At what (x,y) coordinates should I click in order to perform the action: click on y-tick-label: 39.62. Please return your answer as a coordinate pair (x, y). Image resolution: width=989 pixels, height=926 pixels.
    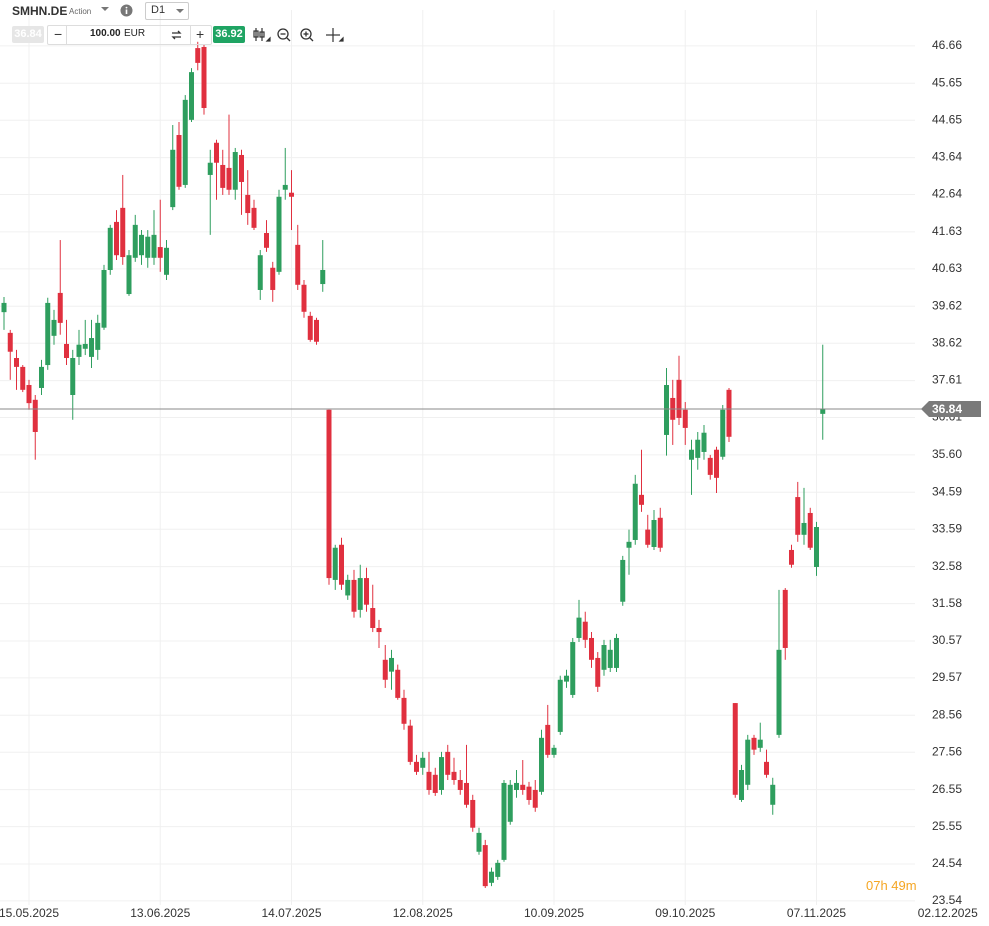
    Looking at the image, I should click on (947, 305).